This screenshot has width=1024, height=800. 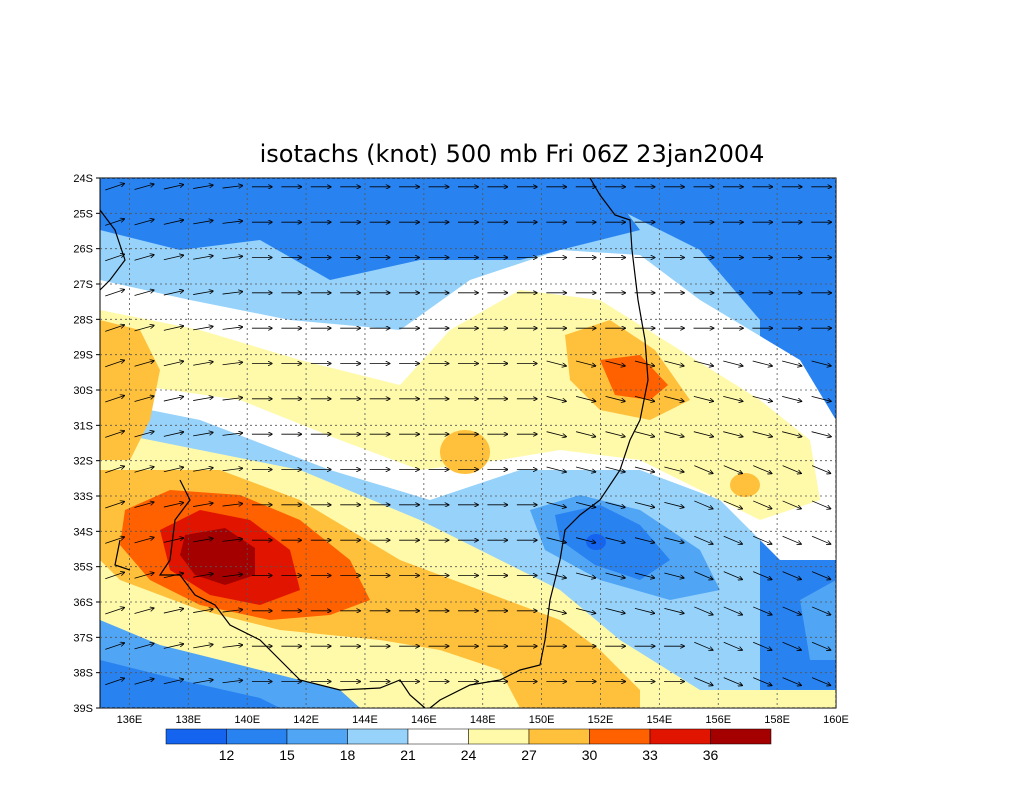 I want to click on lon-tick-label: 156E, so click(x=718, y=720).